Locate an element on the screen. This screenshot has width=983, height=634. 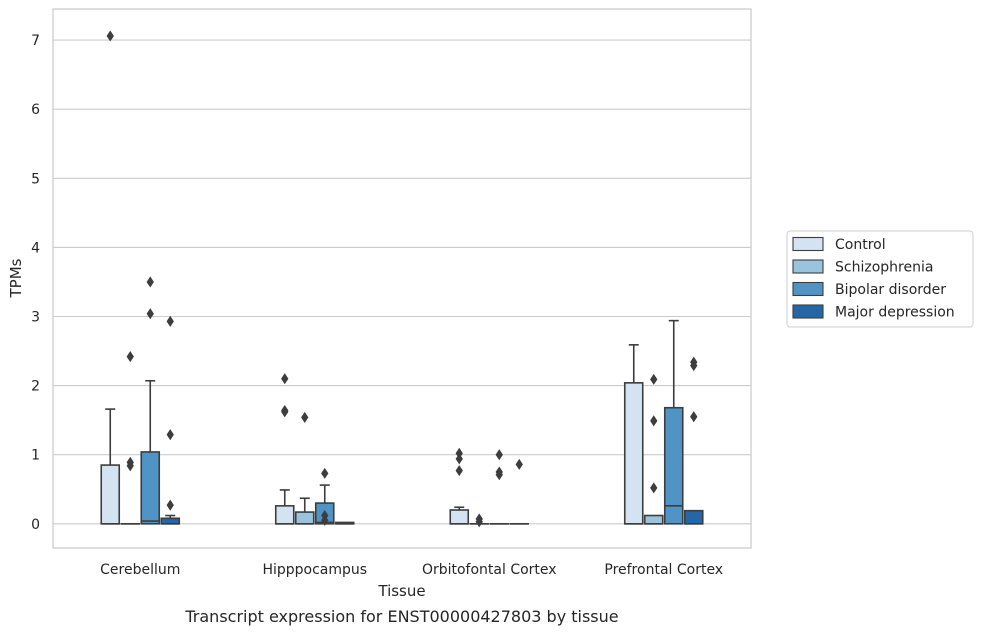
x-axis-label: Tissue is located at coordinates (401, 591).